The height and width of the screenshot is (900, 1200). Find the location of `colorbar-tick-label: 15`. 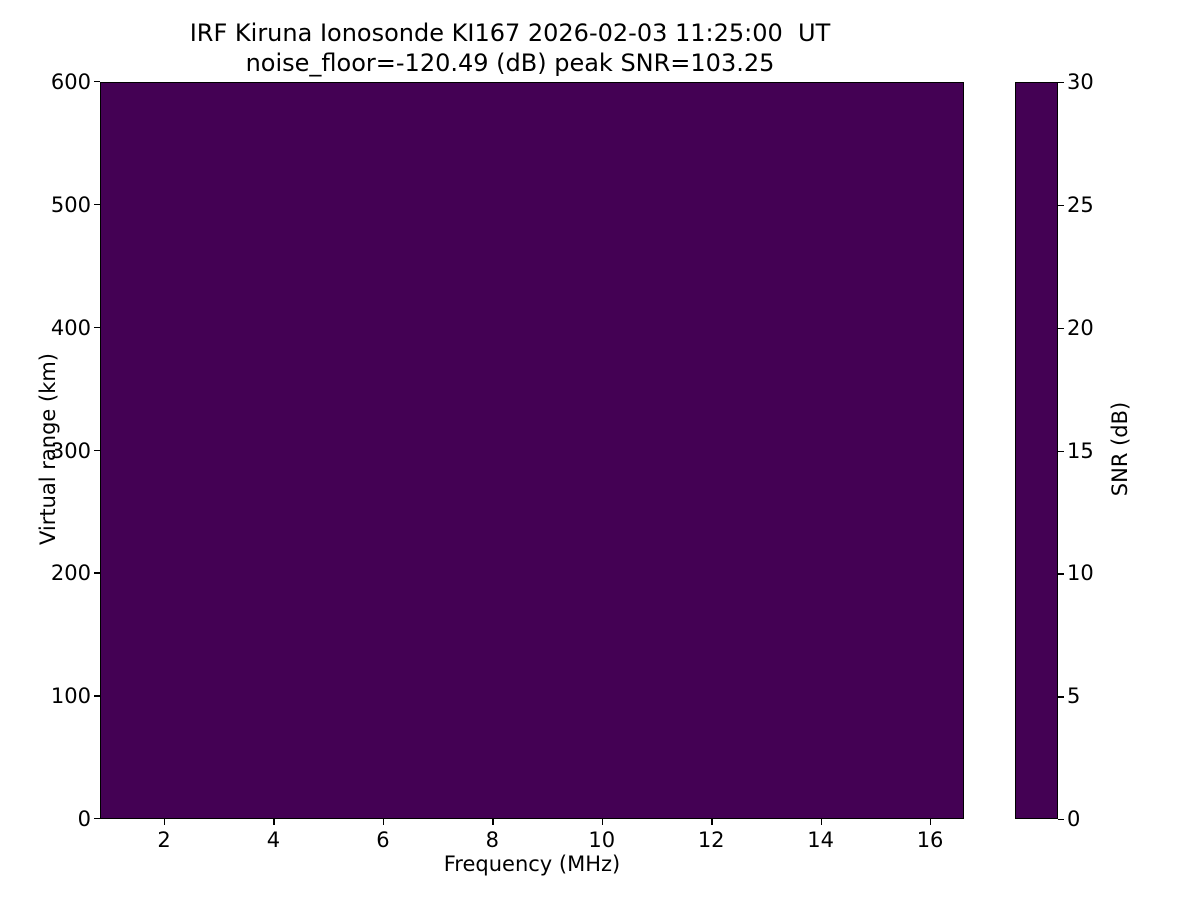

colorbar-tick-label: 15 is located at coordinates (1080, 450).